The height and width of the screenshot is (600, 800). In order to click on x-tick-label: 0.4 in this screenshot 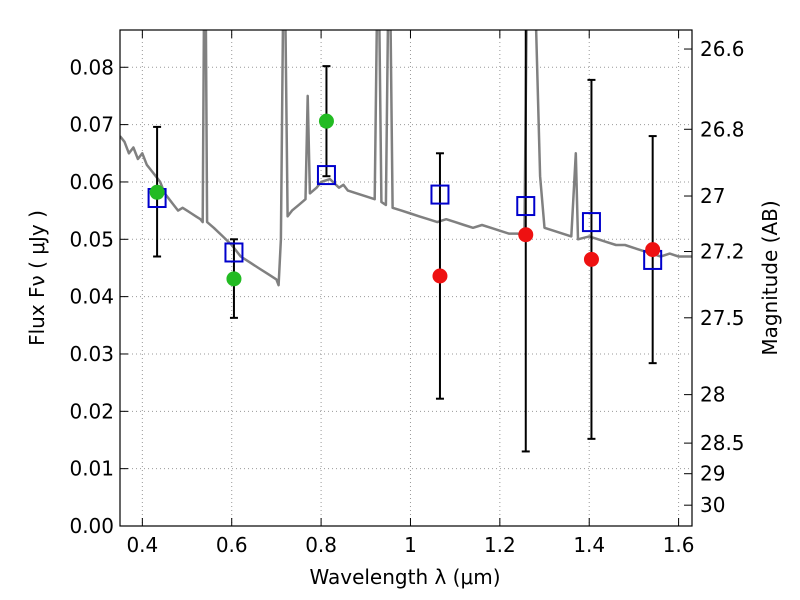, I will do `click(142, 545)`.